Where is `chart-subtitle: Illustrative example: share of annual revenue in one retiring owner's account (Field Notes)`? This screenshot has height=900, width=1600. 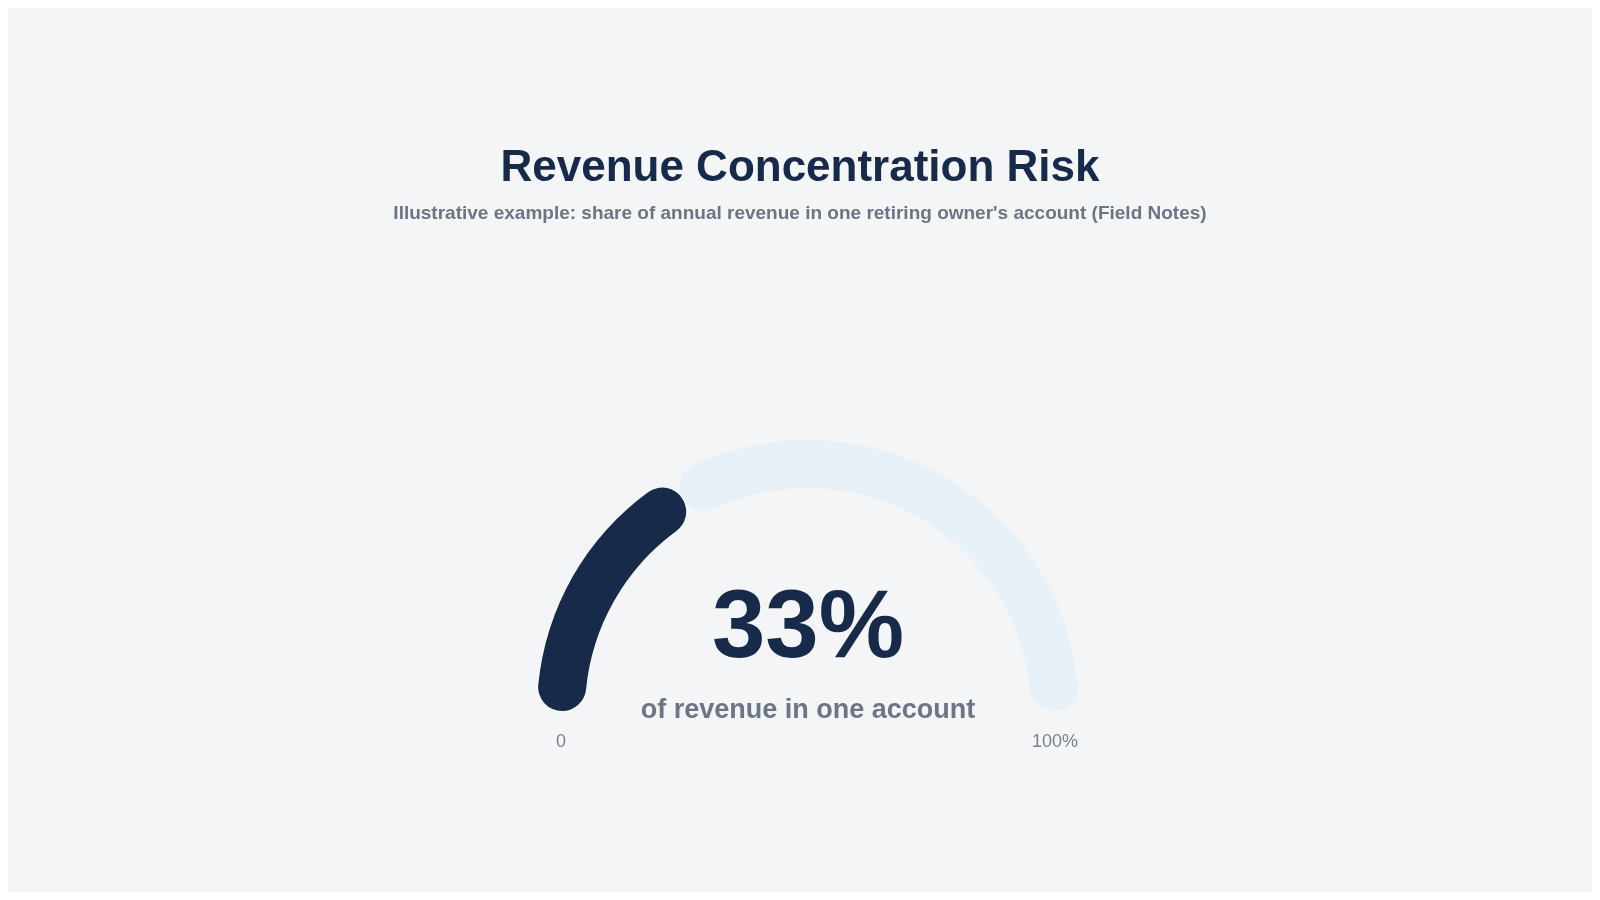
chart-subtitle: Illustrative example: share of annual revenue in one retiring owner's account (Field Notes) is located at coordinates (800, 212).